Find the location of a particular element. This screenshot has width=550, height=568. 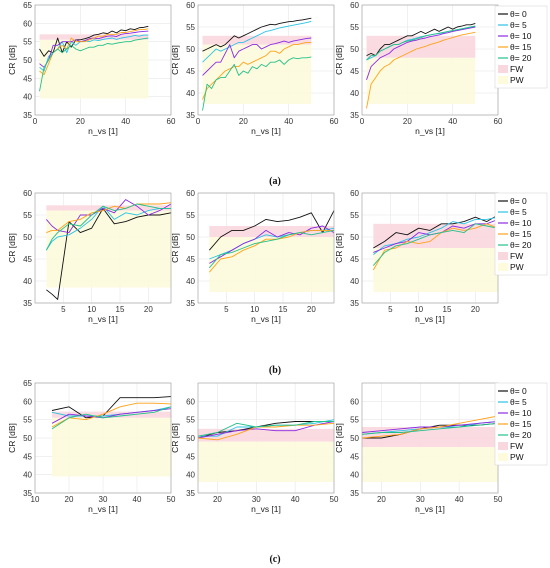

chart-0-2: 0 20 40 60 35 40 45 50 55 60 n_vs [1] CR [dB] is located at coordinates (418, 68).